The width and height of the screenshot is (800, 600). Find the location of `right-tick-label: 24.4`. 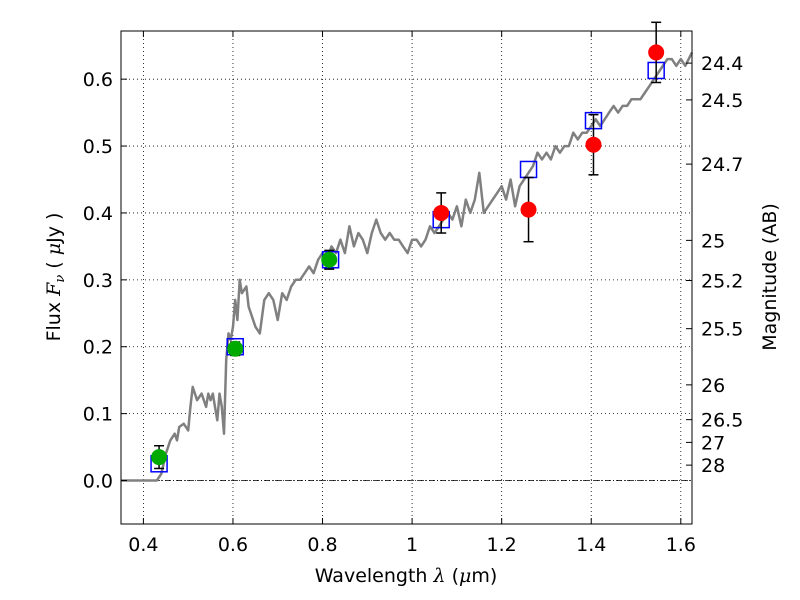

right-tick-label: 24.4 is located at coordinates (722, 64).